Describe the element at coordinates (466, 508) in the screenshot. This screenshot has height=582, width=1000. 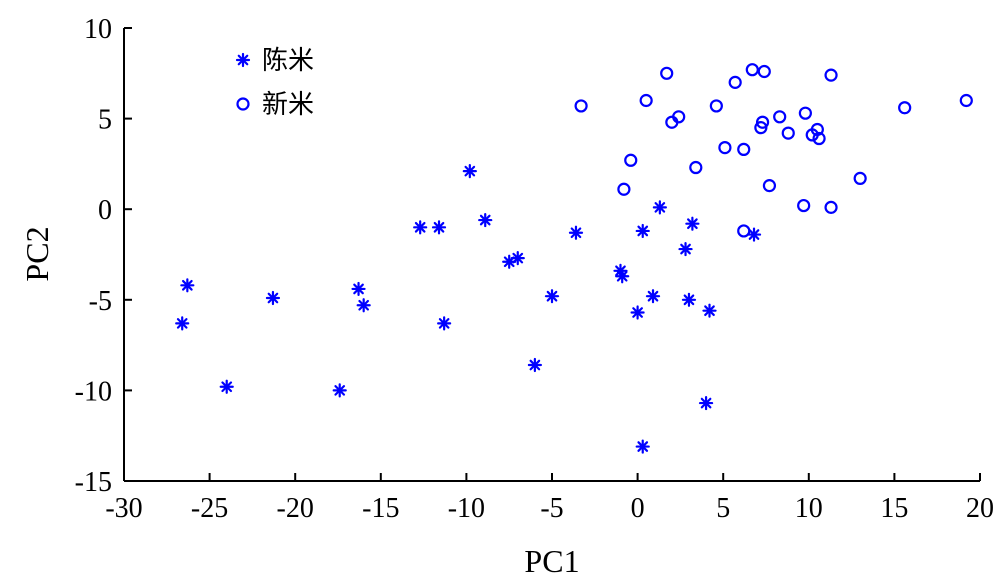
I see `x-tick-label: -10` at that location.